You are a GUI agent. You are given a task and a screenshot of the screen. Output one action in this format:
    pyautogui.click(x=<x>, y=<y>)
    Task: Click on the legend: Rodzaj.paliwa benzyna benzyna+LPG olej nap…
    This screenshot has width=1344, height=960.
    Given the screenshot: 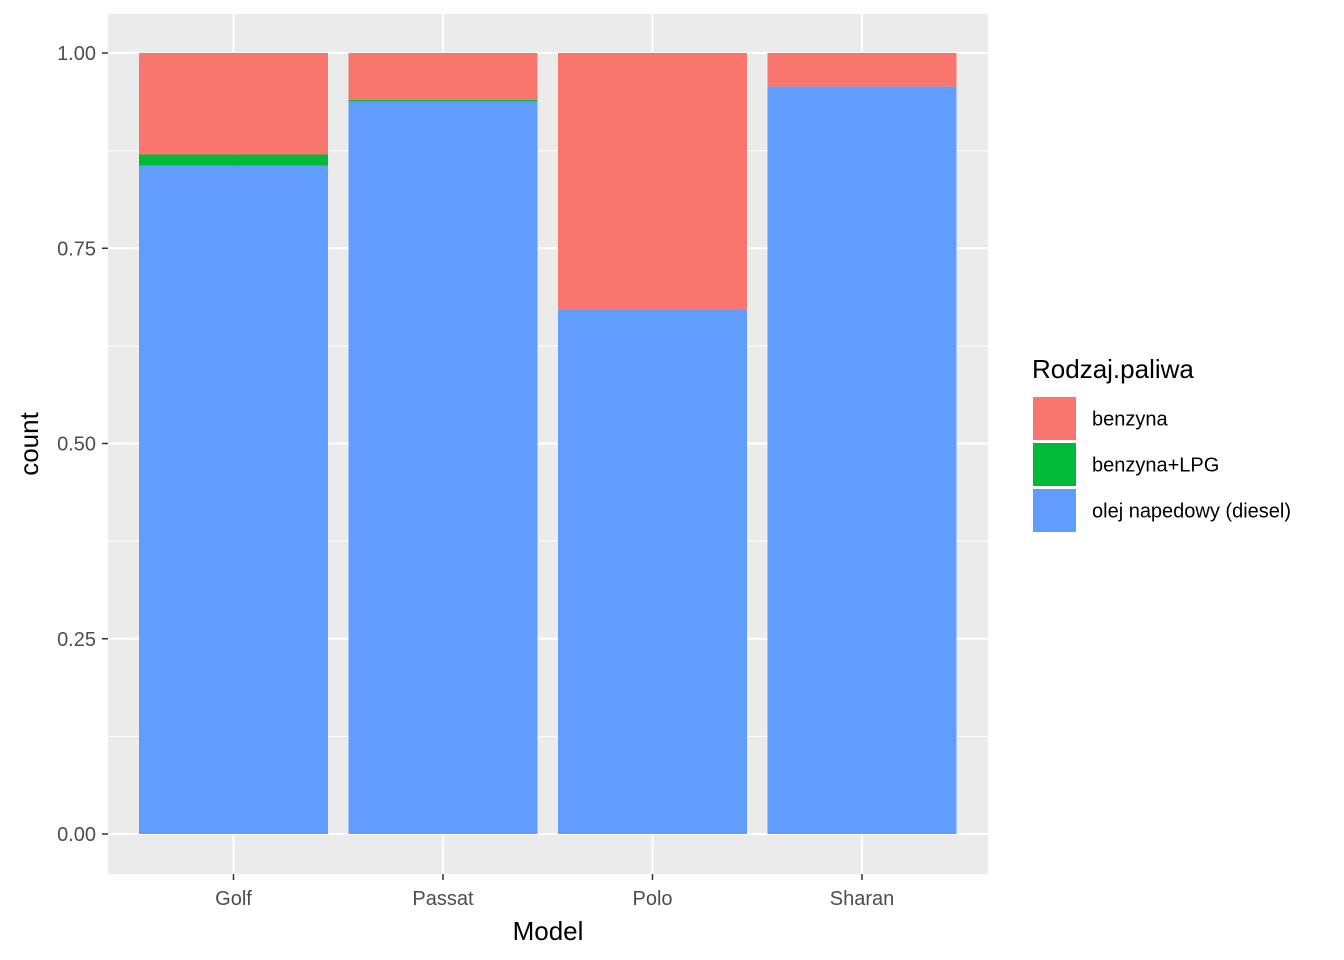 What is the action you would take?
    pyautogui.click(x=1161, y=443)
    